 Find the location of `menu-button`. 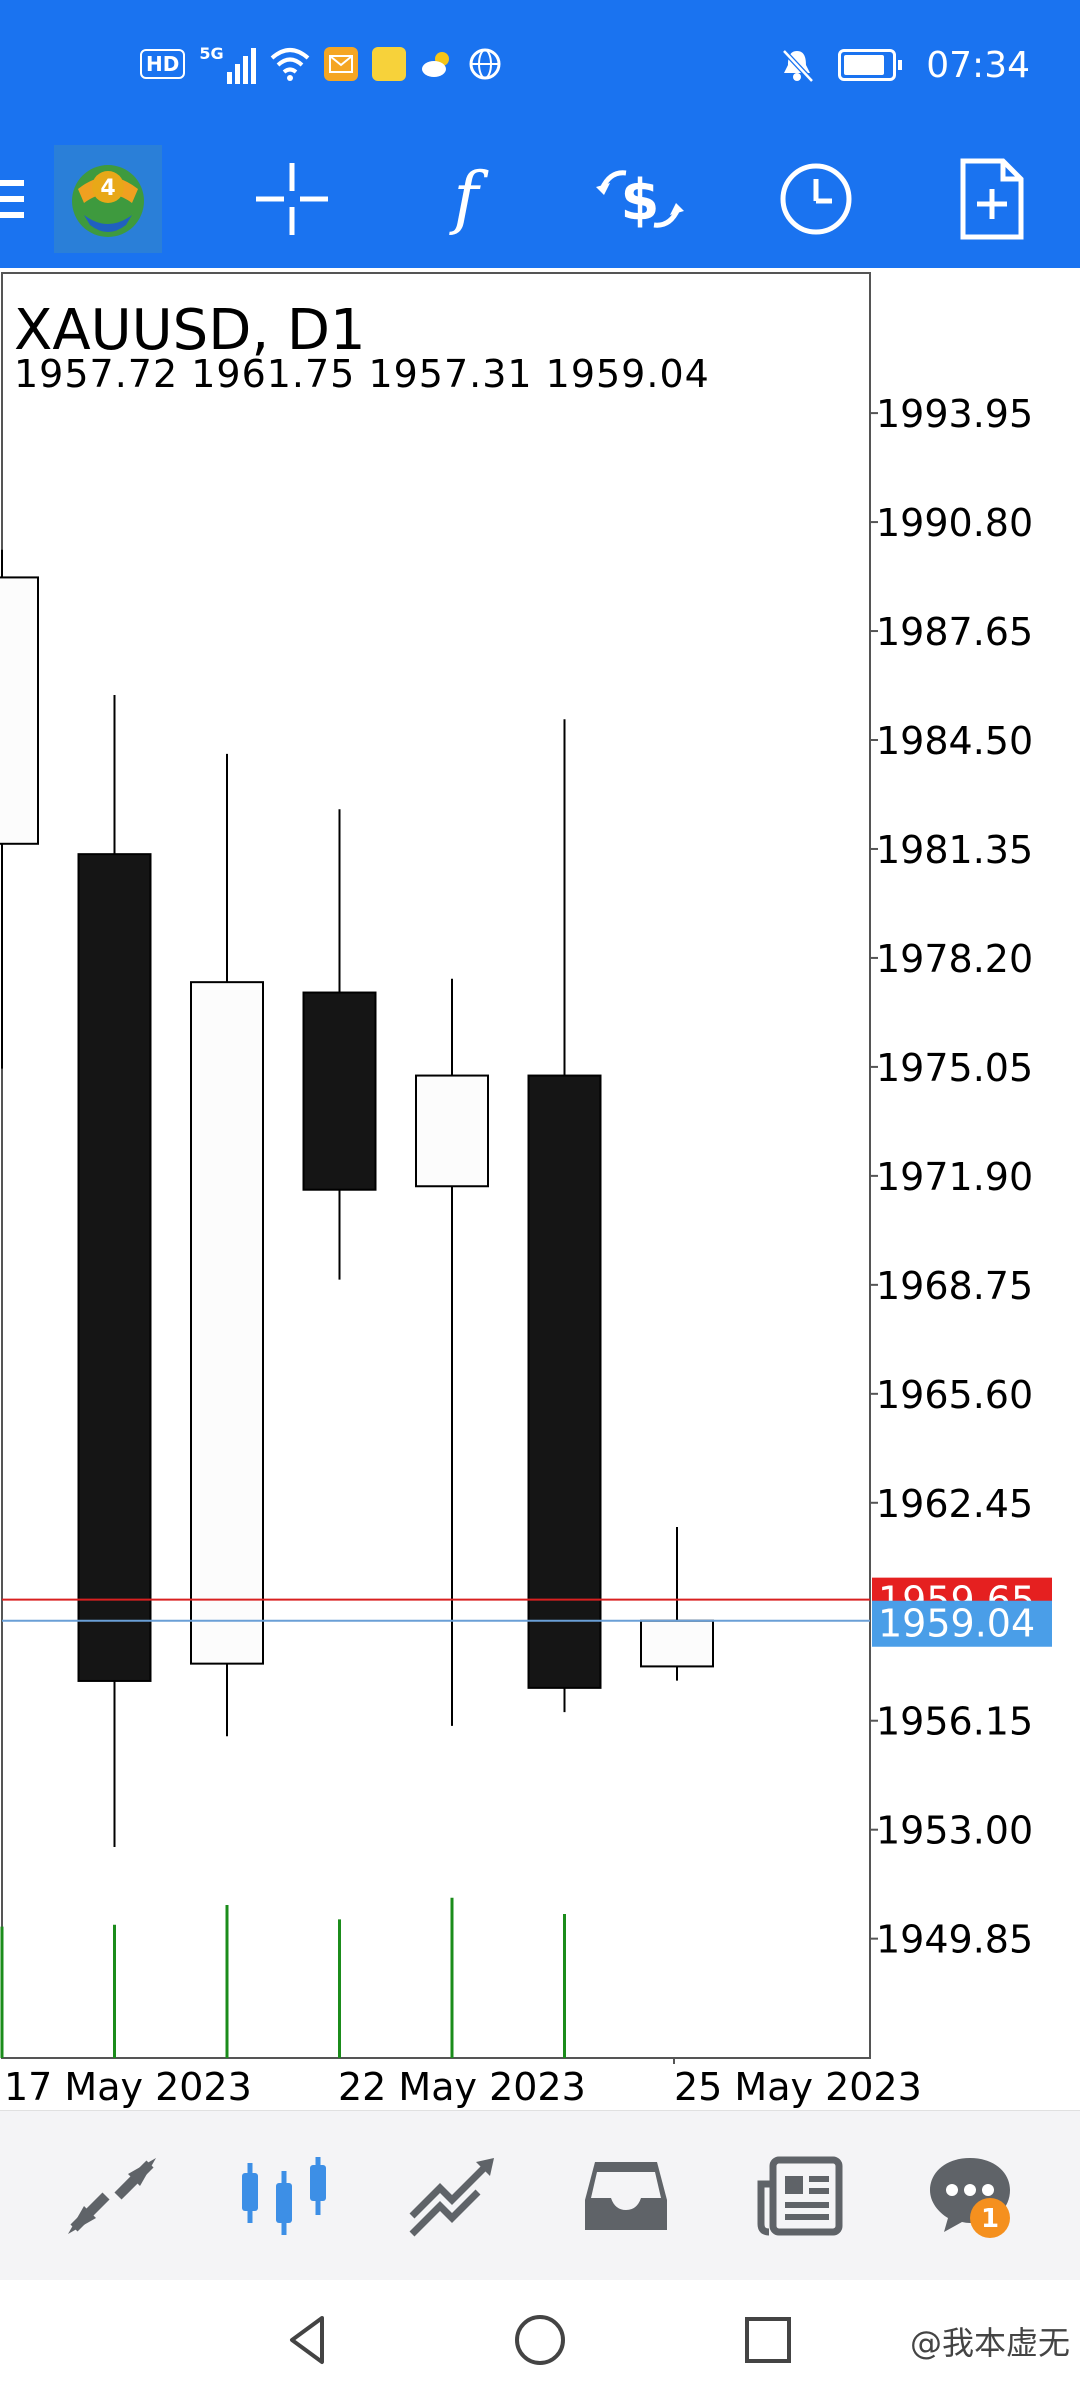

menu-button is located at coordinates (25, 199).